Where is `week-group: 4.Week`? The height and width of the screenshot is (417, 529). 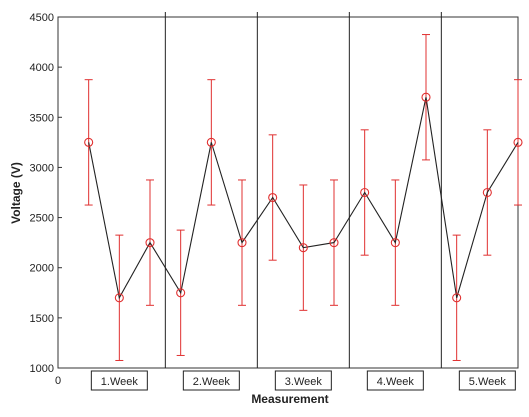
week-group: 4.Week is located at coordinates (395, 380).